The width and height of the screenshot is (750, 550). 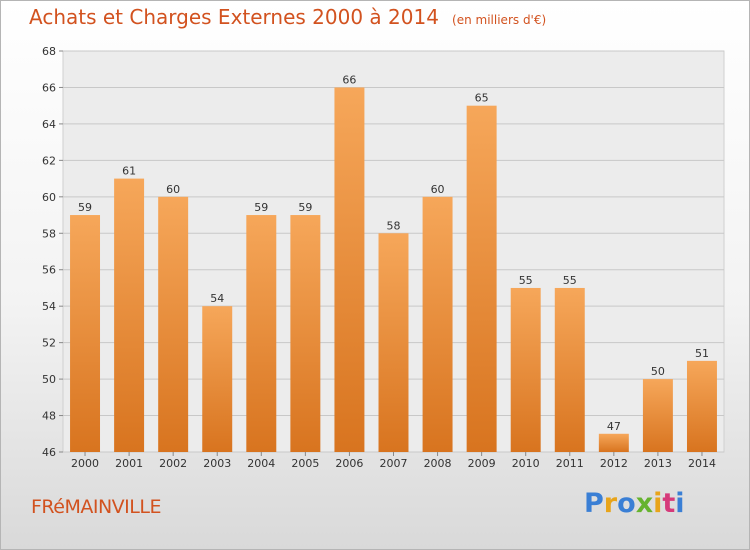 What do you see at coordinates (52, 252) in the screenshot?
I see `y-axis: 46 48 50 52 54 56 58 60 62 64 66 68` at bounding box center [52, 252].